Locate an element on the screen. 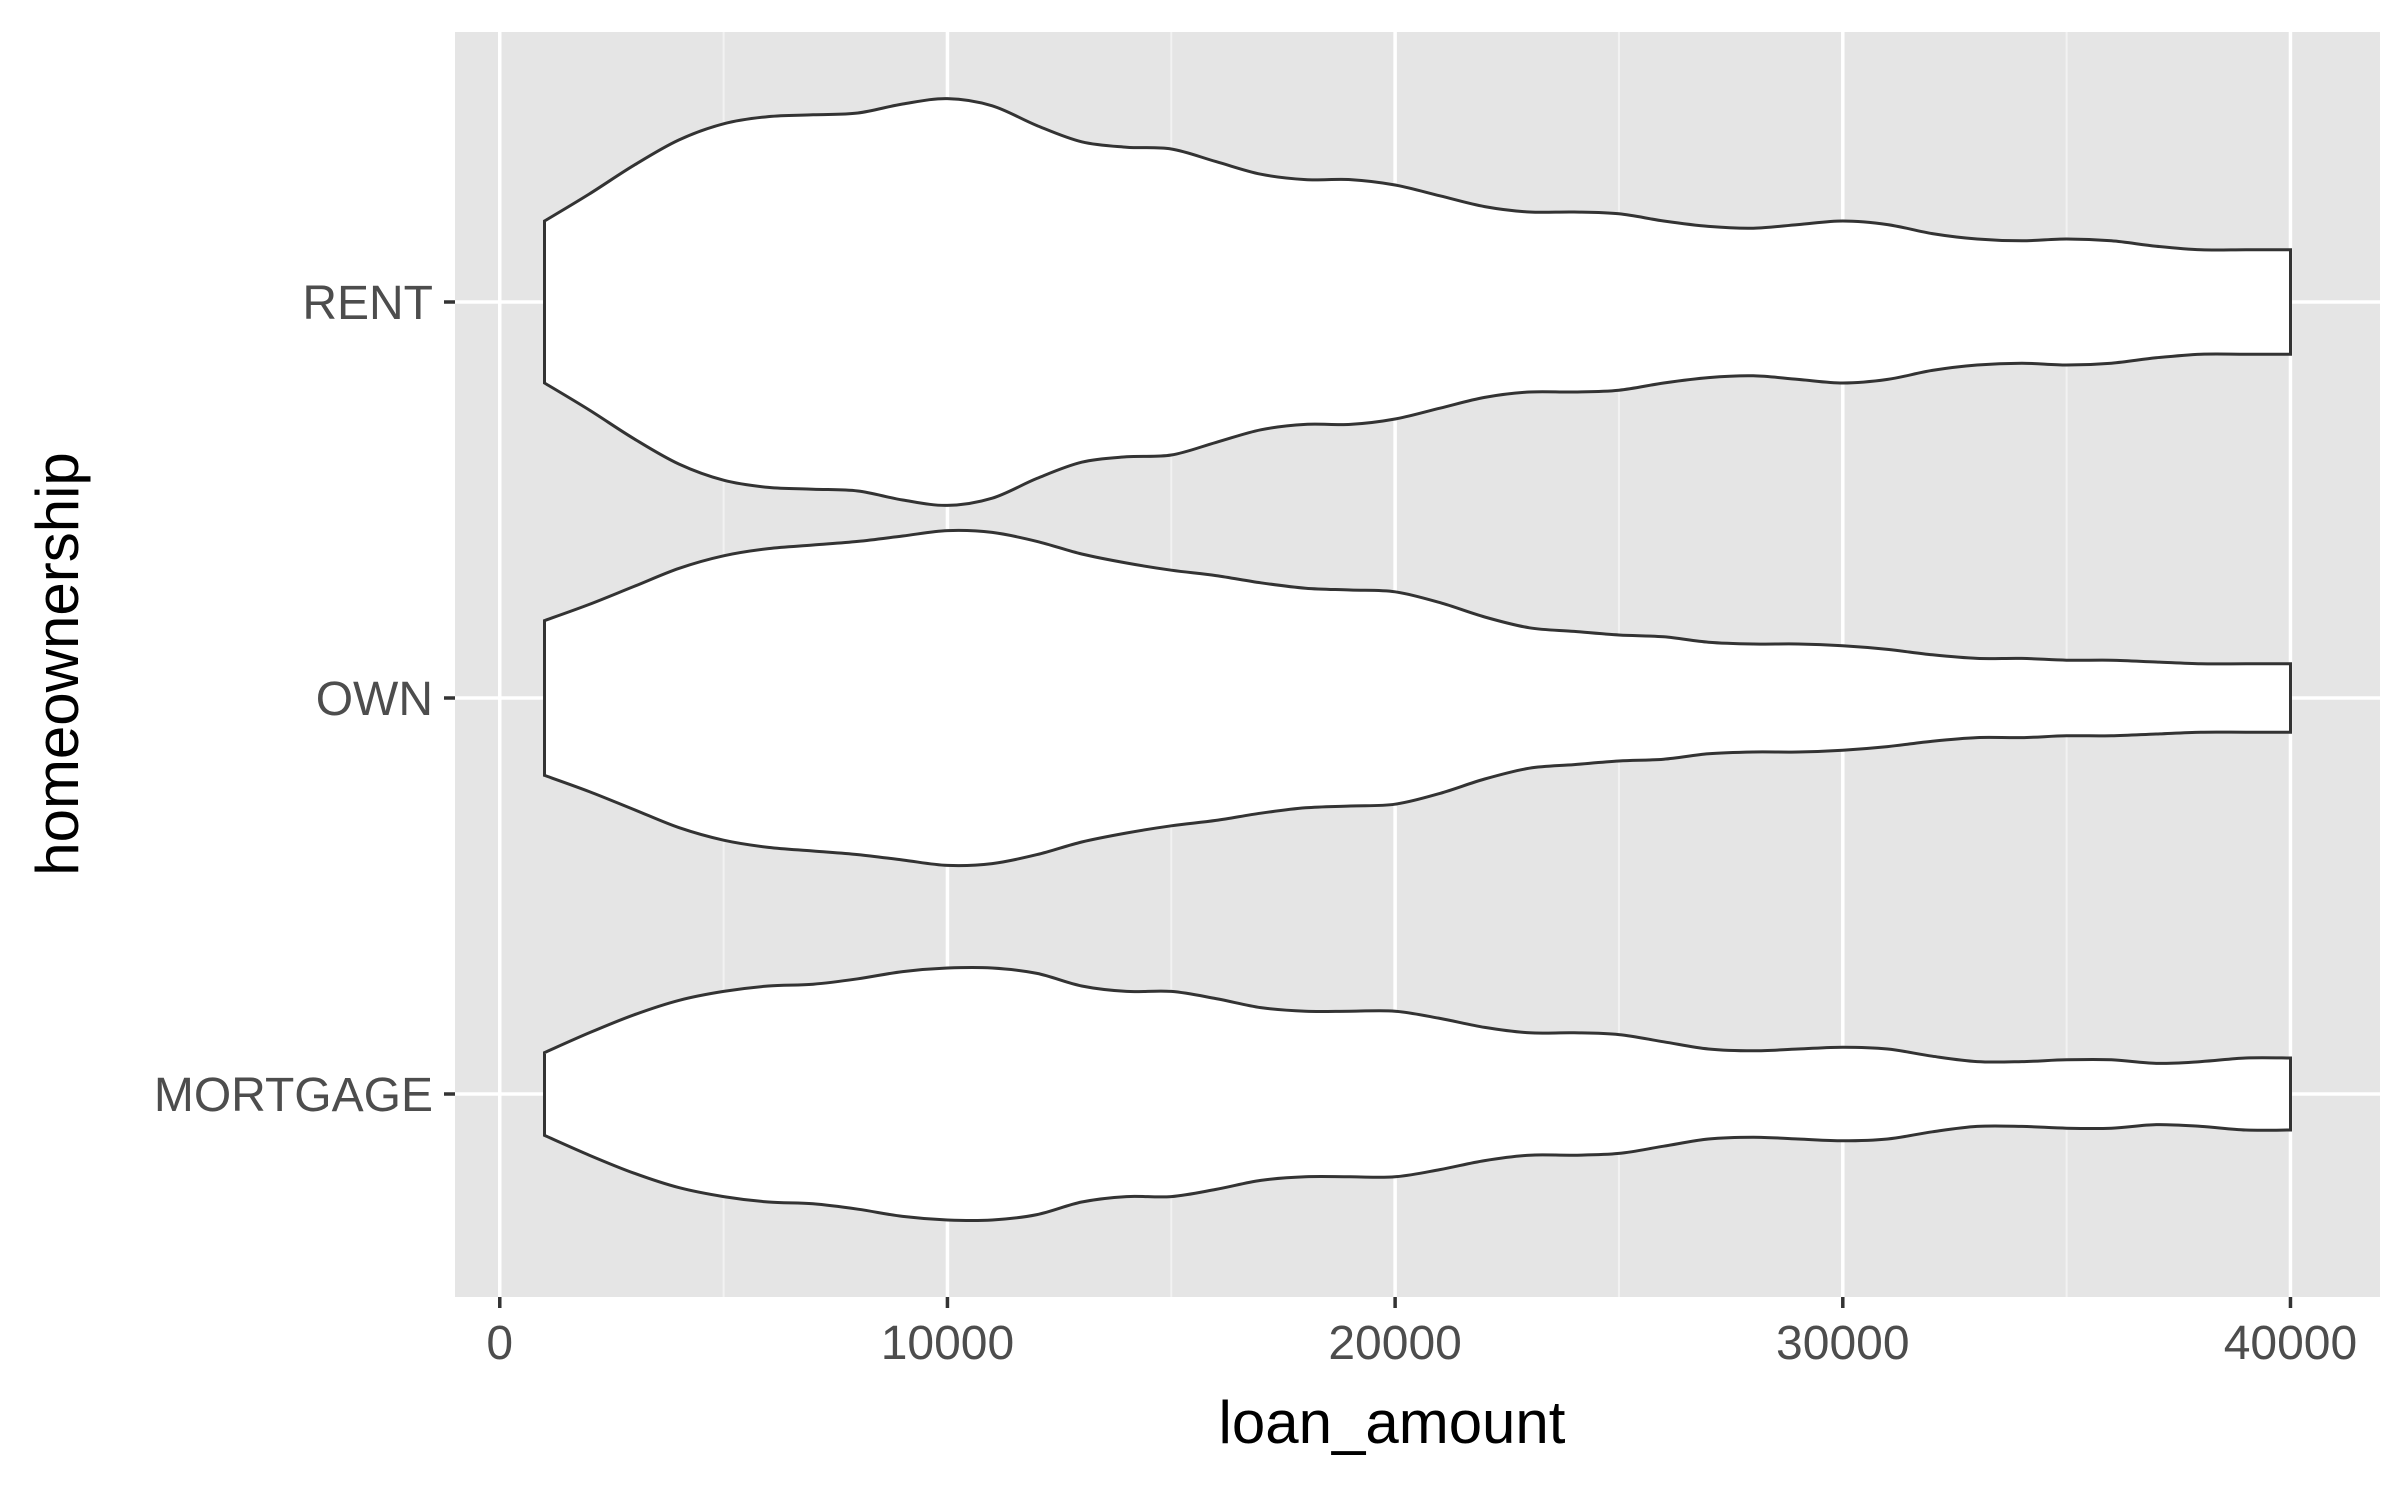 Image resolution: width=2400 pixels, height=1488 pixels. x-axis: 0 10000 20000 30000 40000 is located at coordinates (1421, 1333).